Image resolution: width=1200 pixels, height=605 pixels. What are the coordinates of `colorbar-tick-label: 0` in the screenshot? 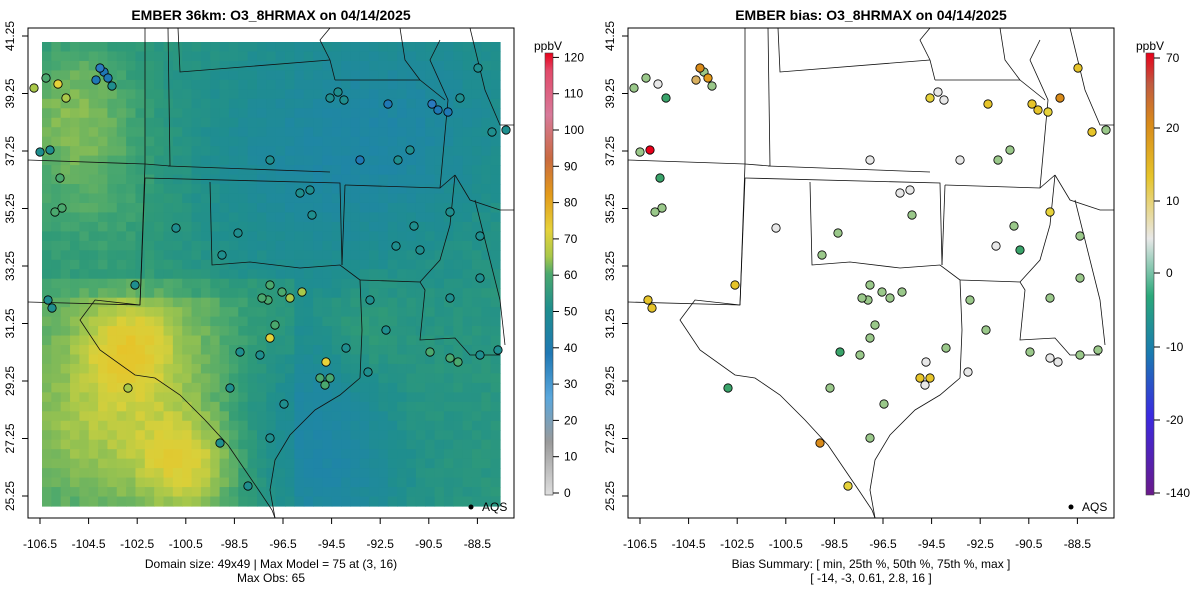 It's located at (567, 493).